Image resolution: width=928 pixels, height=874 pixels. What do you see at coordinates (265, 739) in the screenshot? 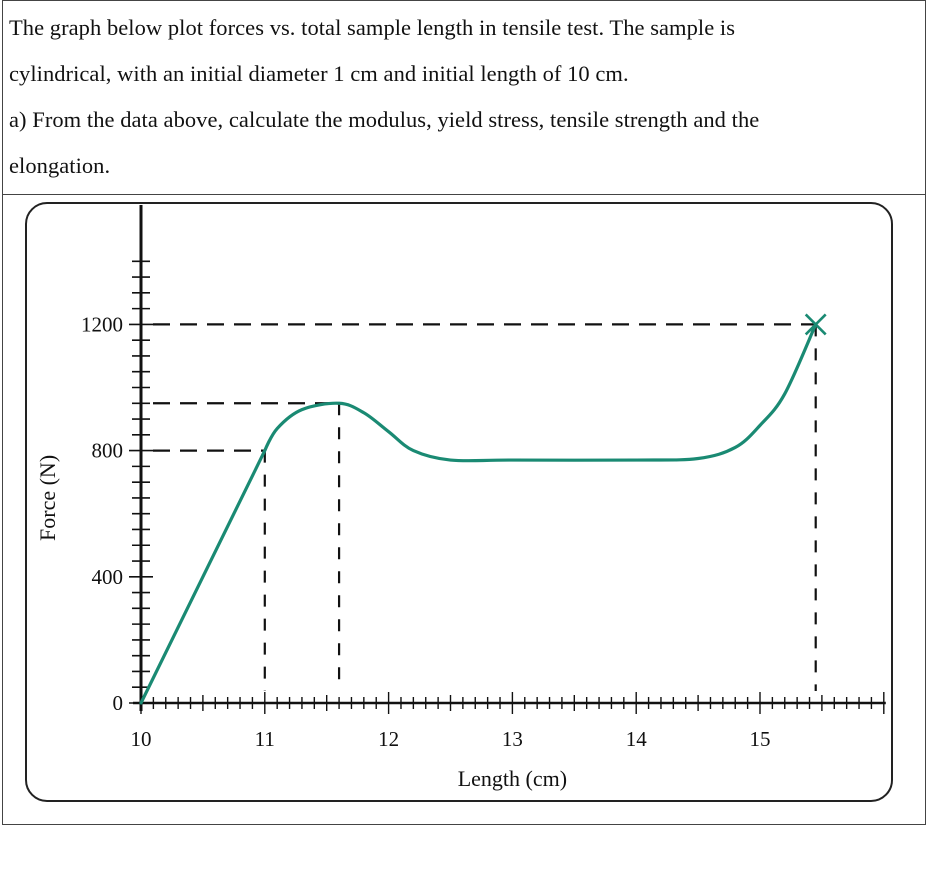
I see `x-tick-label: 11` at bounding box center [265, 739].